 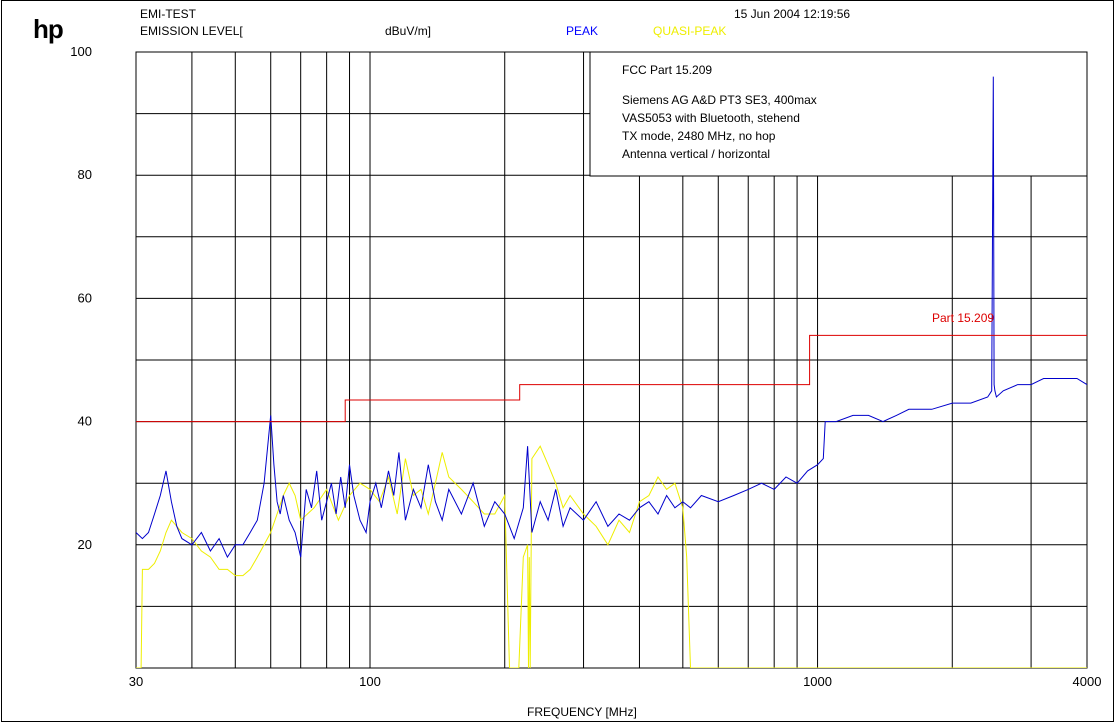 I want to click on info-line-5: Antenna vertical / horizontal, so click(x=696, y=154).